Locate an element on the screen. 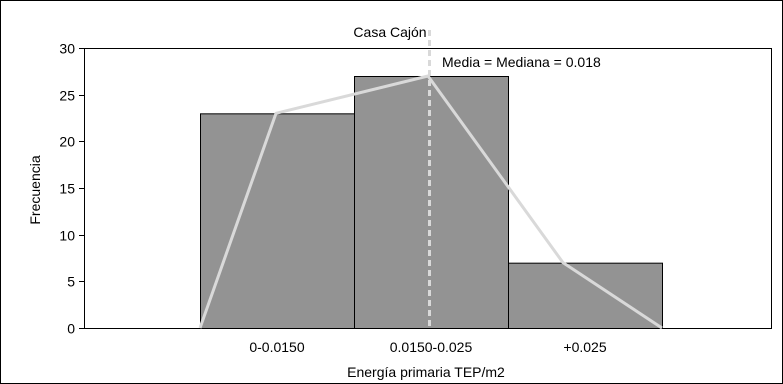  y-tick-label: 5 is located at coordinates (71, 282).